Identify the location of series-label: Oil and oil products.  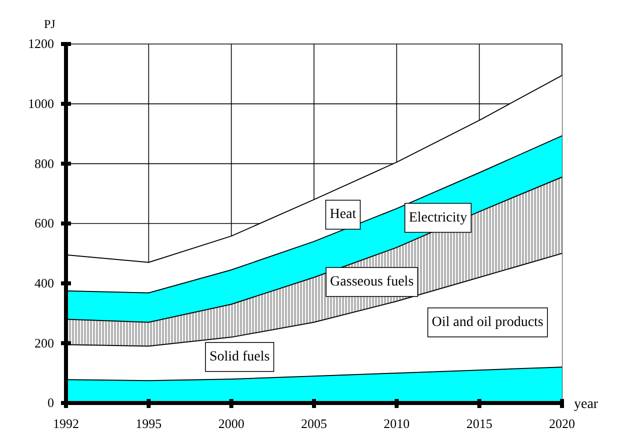
(488, 322).